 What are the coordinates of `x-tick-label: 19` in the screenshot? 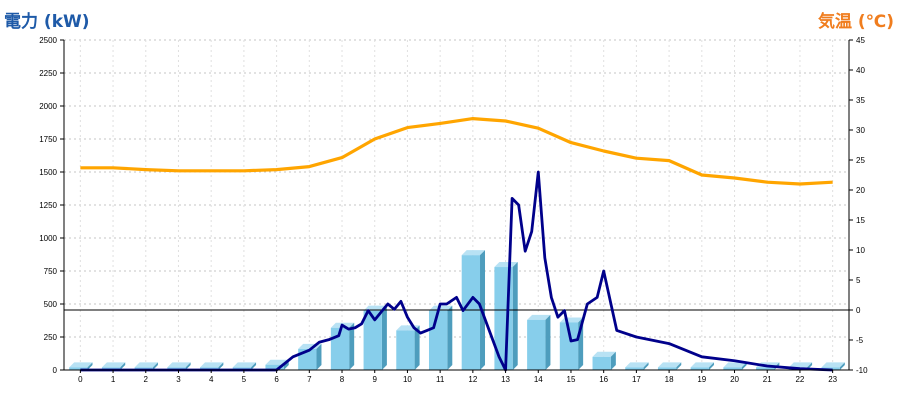 It's located at (701, 379).